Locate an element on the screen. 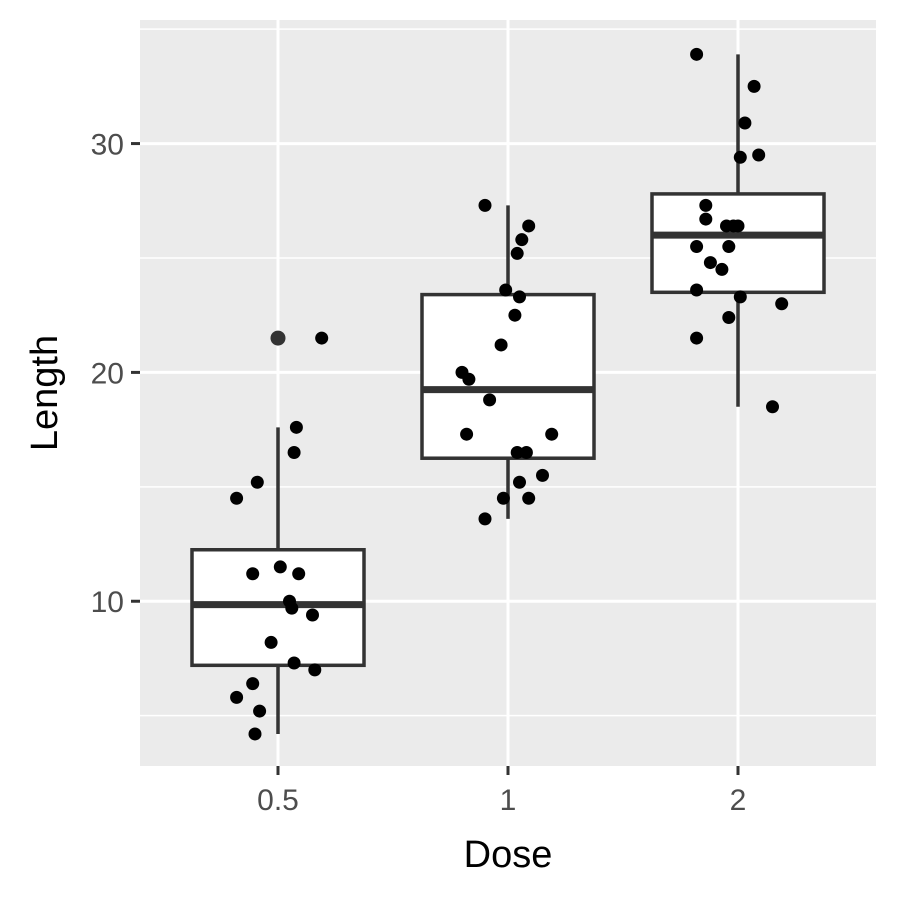 This screenshot has height=900, width=900. x-axis-title: Dose is located at coordinates (508, 855).